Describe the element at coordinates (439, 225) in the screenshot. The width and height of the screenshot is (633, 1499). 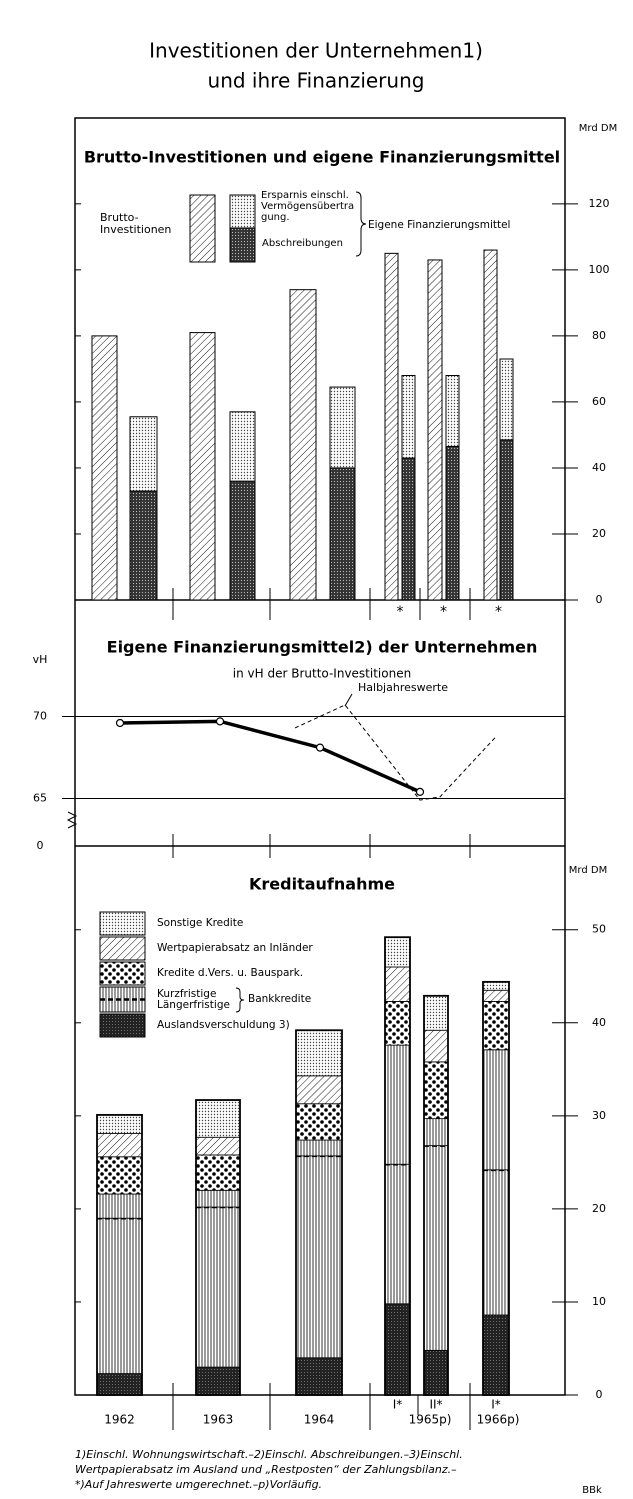
I see `legend-label: Eigene Finanzierungsmittel` at that location.